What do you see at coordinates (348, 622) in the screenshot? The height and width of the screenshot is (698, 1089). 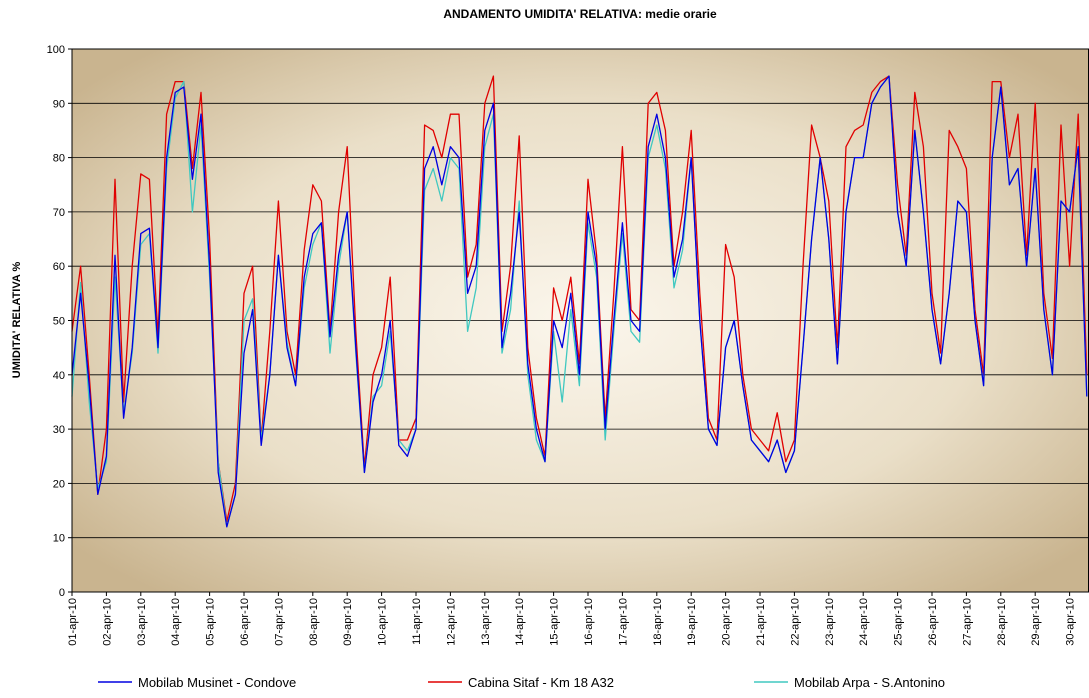 I see `x-tick-label: 09-apr-10` at bounding box center [348, 622].